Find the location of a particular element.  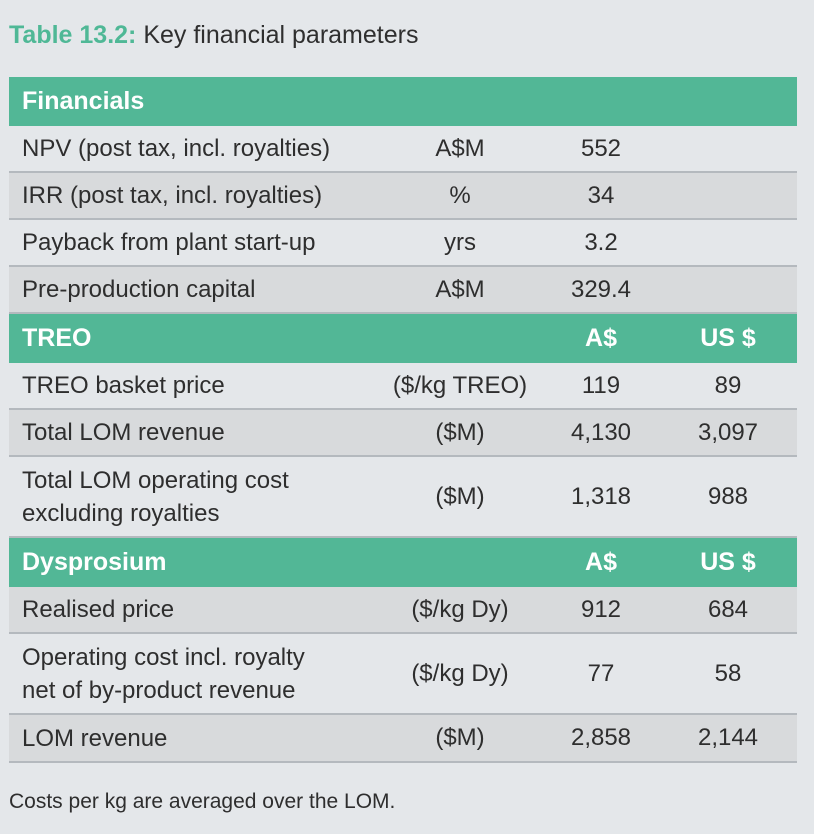

row-value-a: 3.2 is located at coordinates (604, 243).